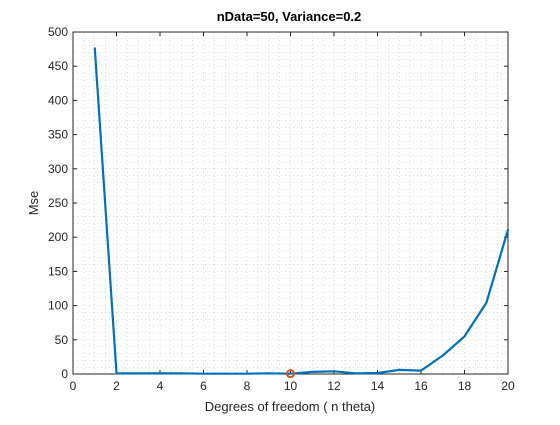 The image size is (560, 425). Describe the element at coordinates (73, 386) in the screenshot. I see `x-tick-label: 0` at that location.